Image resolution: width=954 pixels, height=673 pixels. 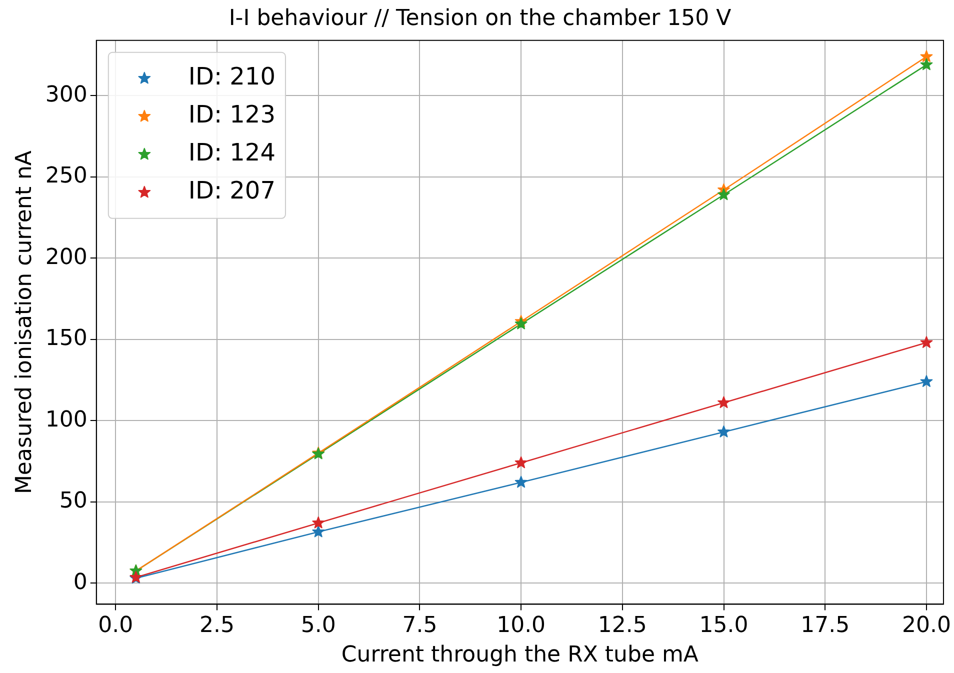 I want to click on x-tick-label: 7.5, so click(x=420, y=625).